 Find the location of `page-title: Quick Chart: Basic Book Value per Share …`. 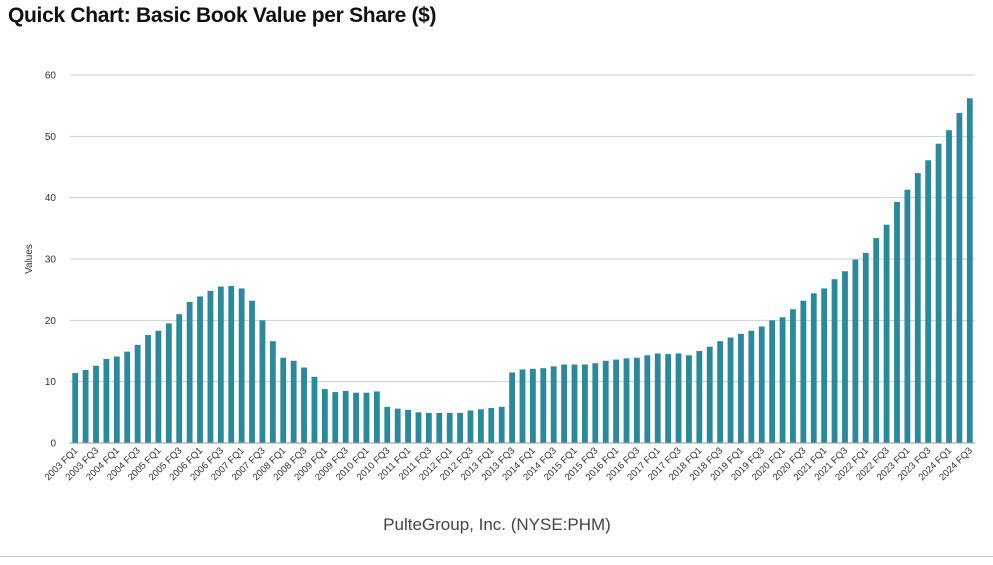

page-title: Quick Chart: Basic Book Value per Share … is located at coordinates (222, 15).